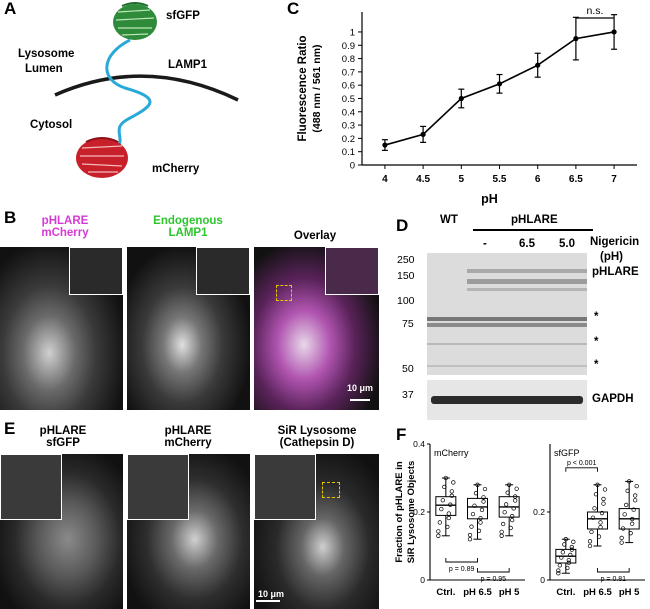 The image size is (650, 609). I want to click on c-ytick-label: 0.6, so click(348, 86).